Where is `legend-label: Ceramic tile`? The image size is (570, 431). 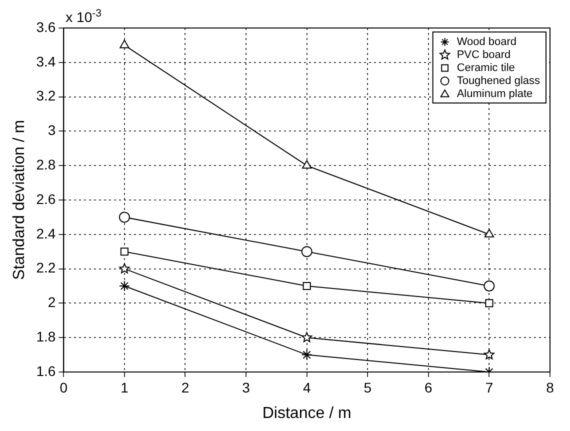 legend-label: Ceramic tile is located at coordinates (485, 68).